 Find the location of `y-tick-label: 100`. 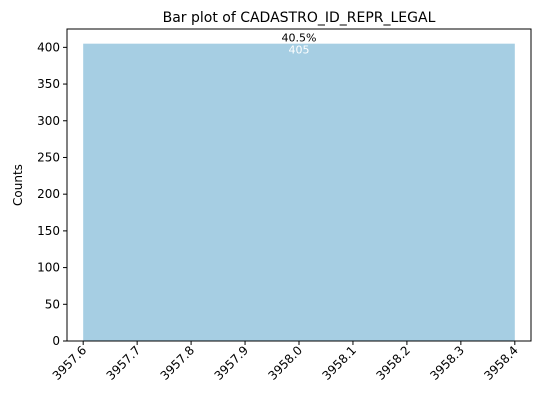

y-tick-label: 100 is located at coordinates (48, 268).